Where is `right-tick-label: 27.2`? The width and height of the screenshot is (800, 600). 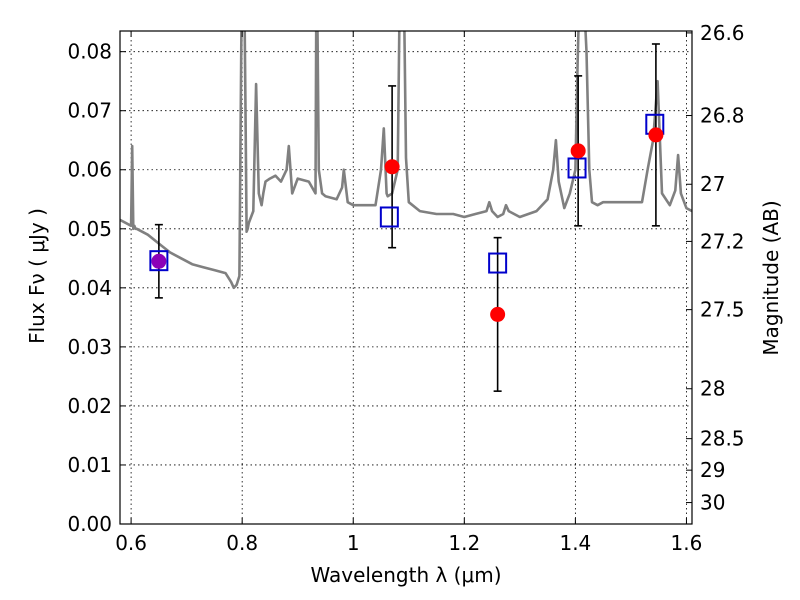 right-tick-label: 27.2 is located at coordinates (722, 241).